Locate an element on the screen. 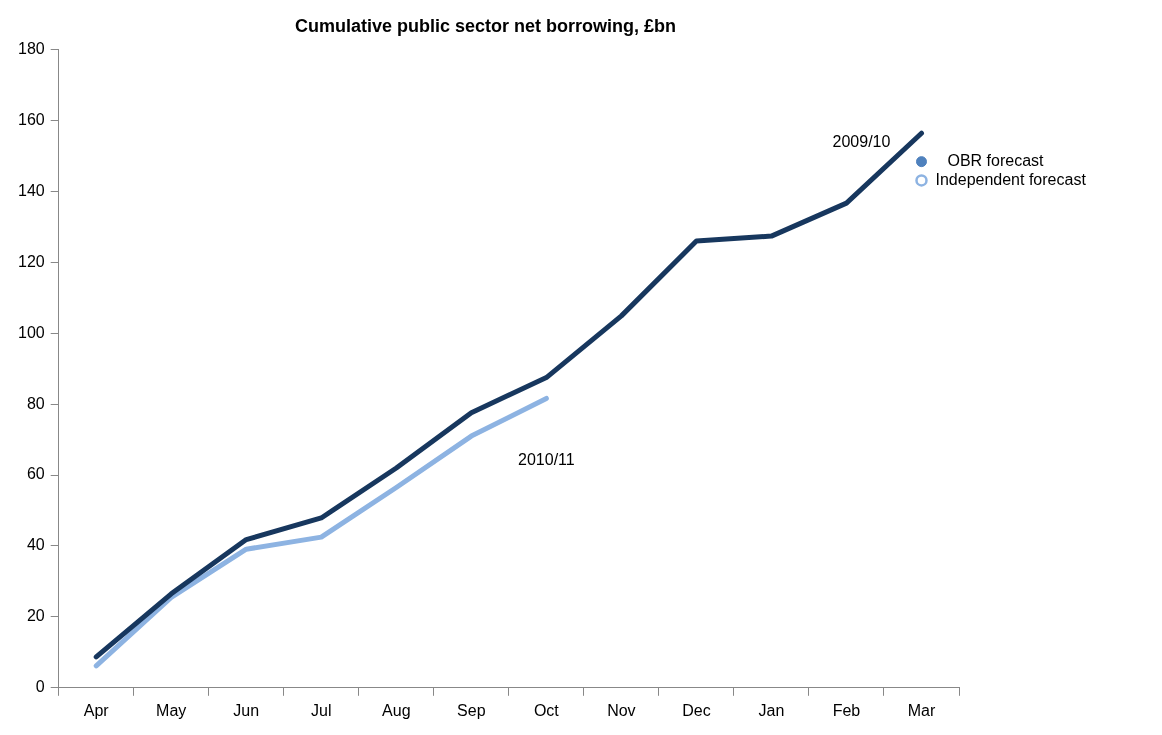  text: 2010/11 is located at coordinates (546, 459).